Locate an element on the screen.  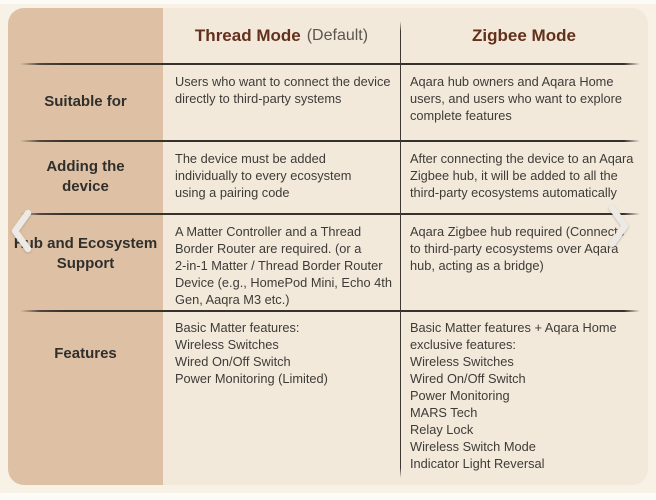
thread-mode-header: Thread Mode (Default) is located at coordinates (281, 35).